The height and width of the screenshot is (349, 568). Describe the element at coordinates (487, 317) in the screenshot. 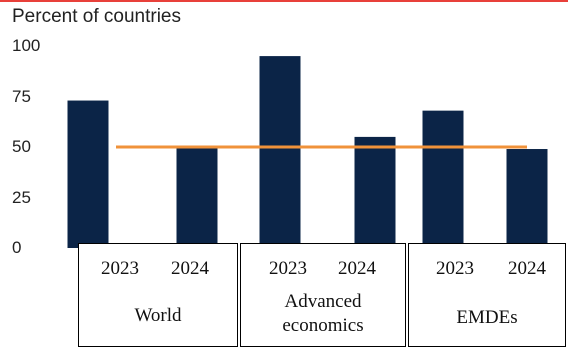

I see `group-label-emdes: EMDEs` at that location.